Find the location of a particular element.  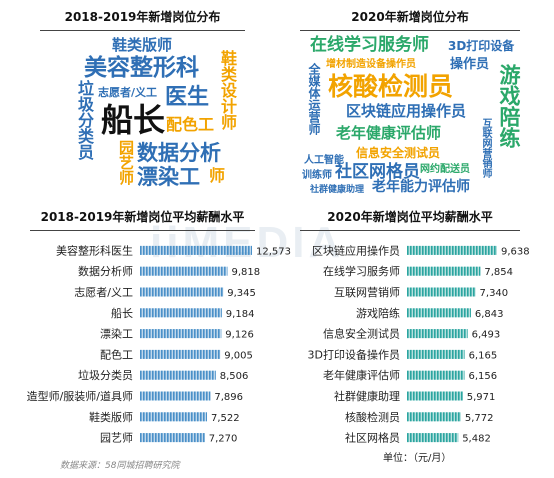

value-label: 6,843 is located at coordinates (489, 314).